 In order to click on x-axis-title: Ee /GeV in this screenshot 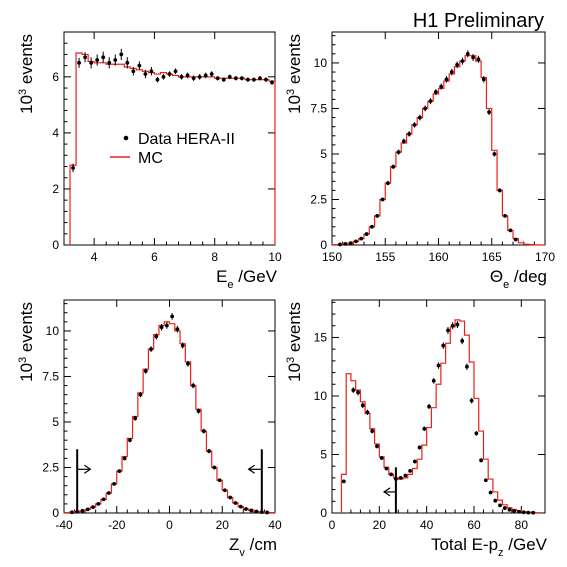, I will do `click(247, 279)`.